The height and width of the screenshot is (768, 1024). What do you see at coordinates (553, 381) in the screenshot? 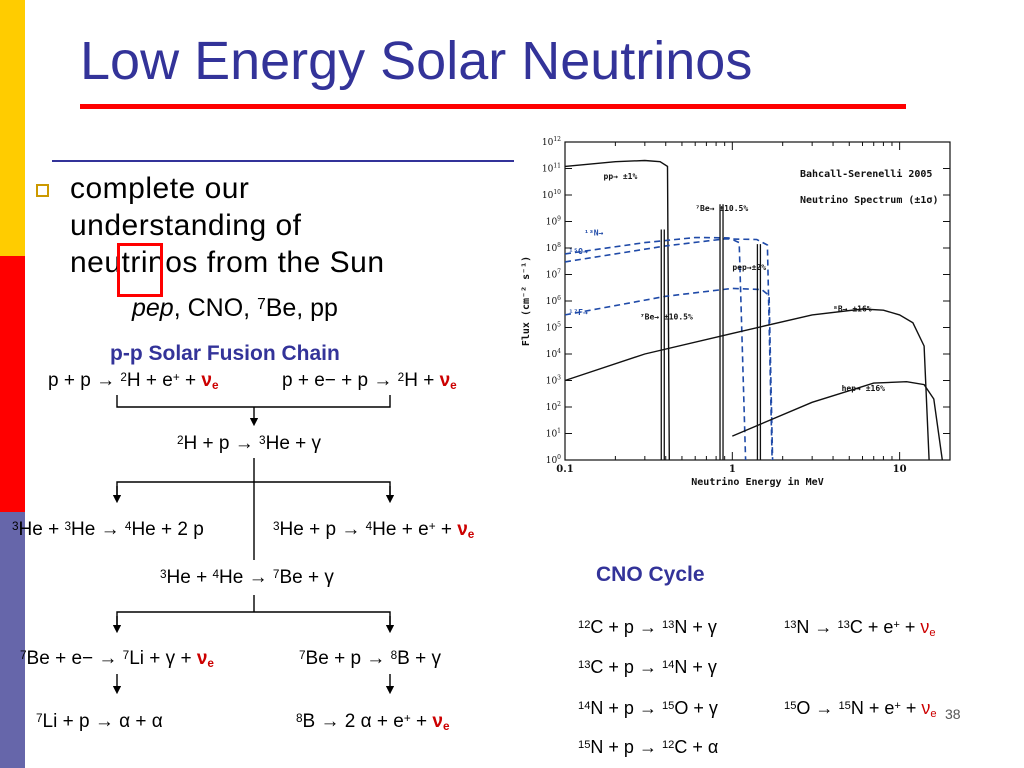
I see `y-tick-label: 10³` at bounding box center [553, 381].